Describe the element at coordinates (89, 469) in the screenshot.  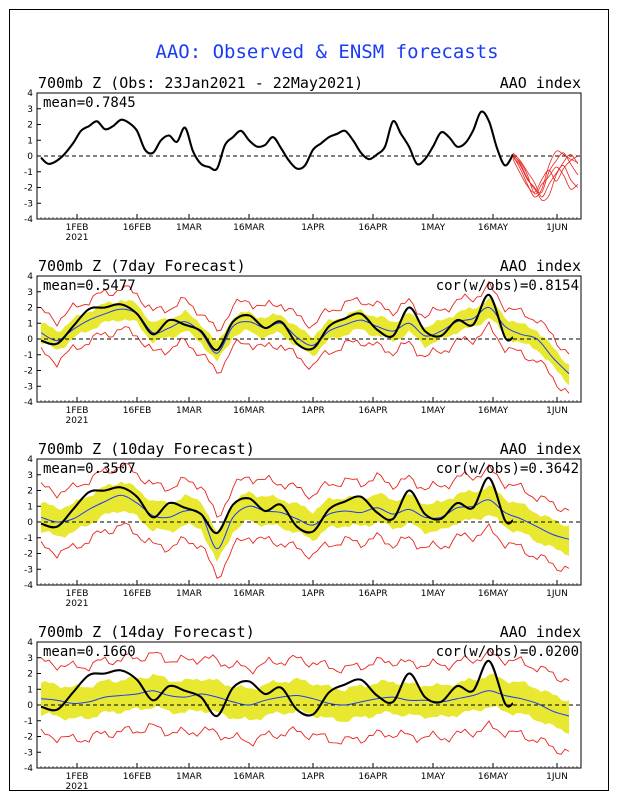
I see `mean-label: mean=0.3507` at that location.